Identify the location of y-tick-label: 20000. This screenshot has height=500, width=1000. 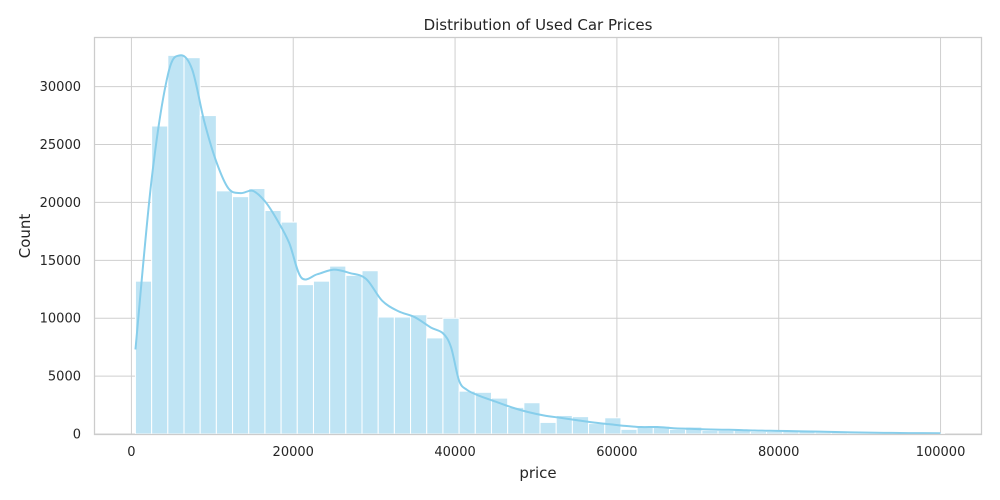
(60, 203).